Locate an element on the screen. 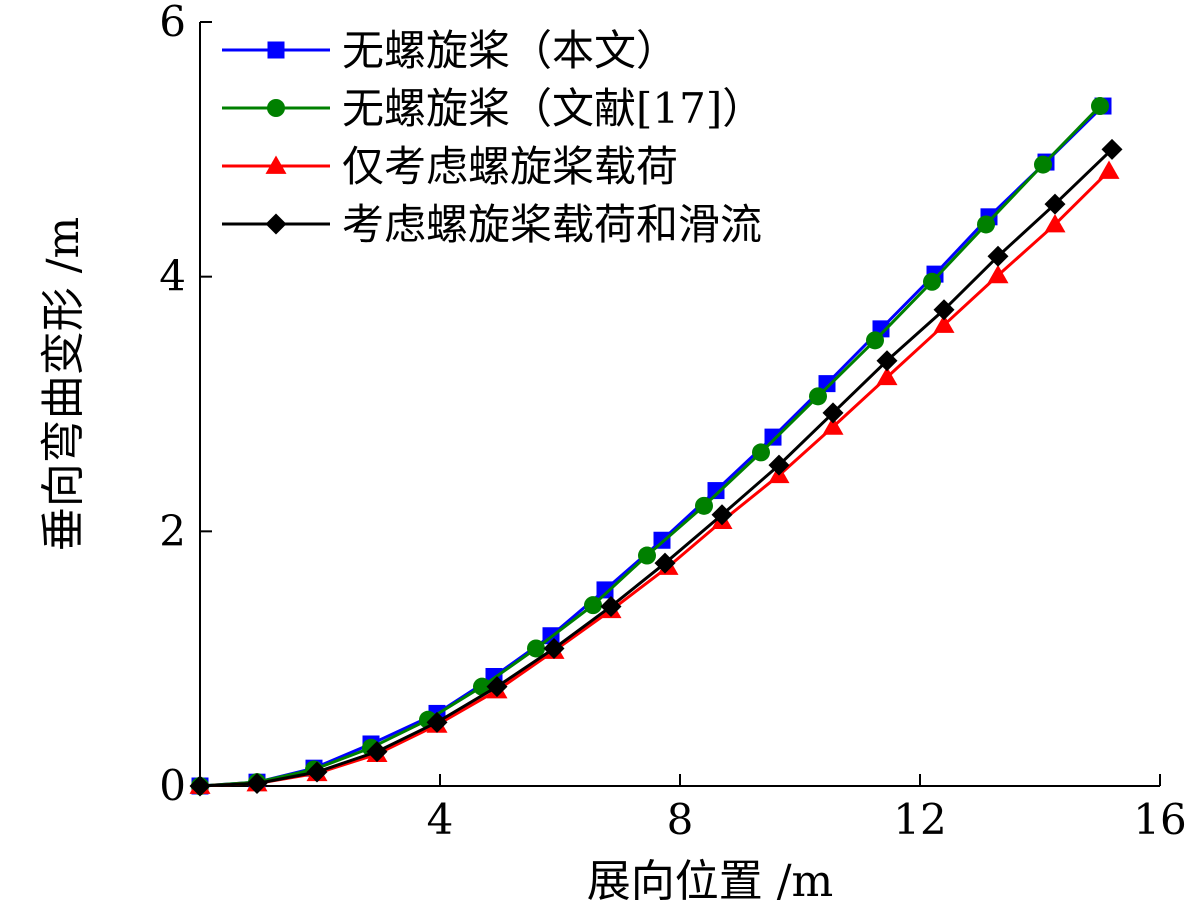 The image size is (1200, 909). legend-item: 仅考虑螺旋桨载荷 is located at coordinates (450, 166).